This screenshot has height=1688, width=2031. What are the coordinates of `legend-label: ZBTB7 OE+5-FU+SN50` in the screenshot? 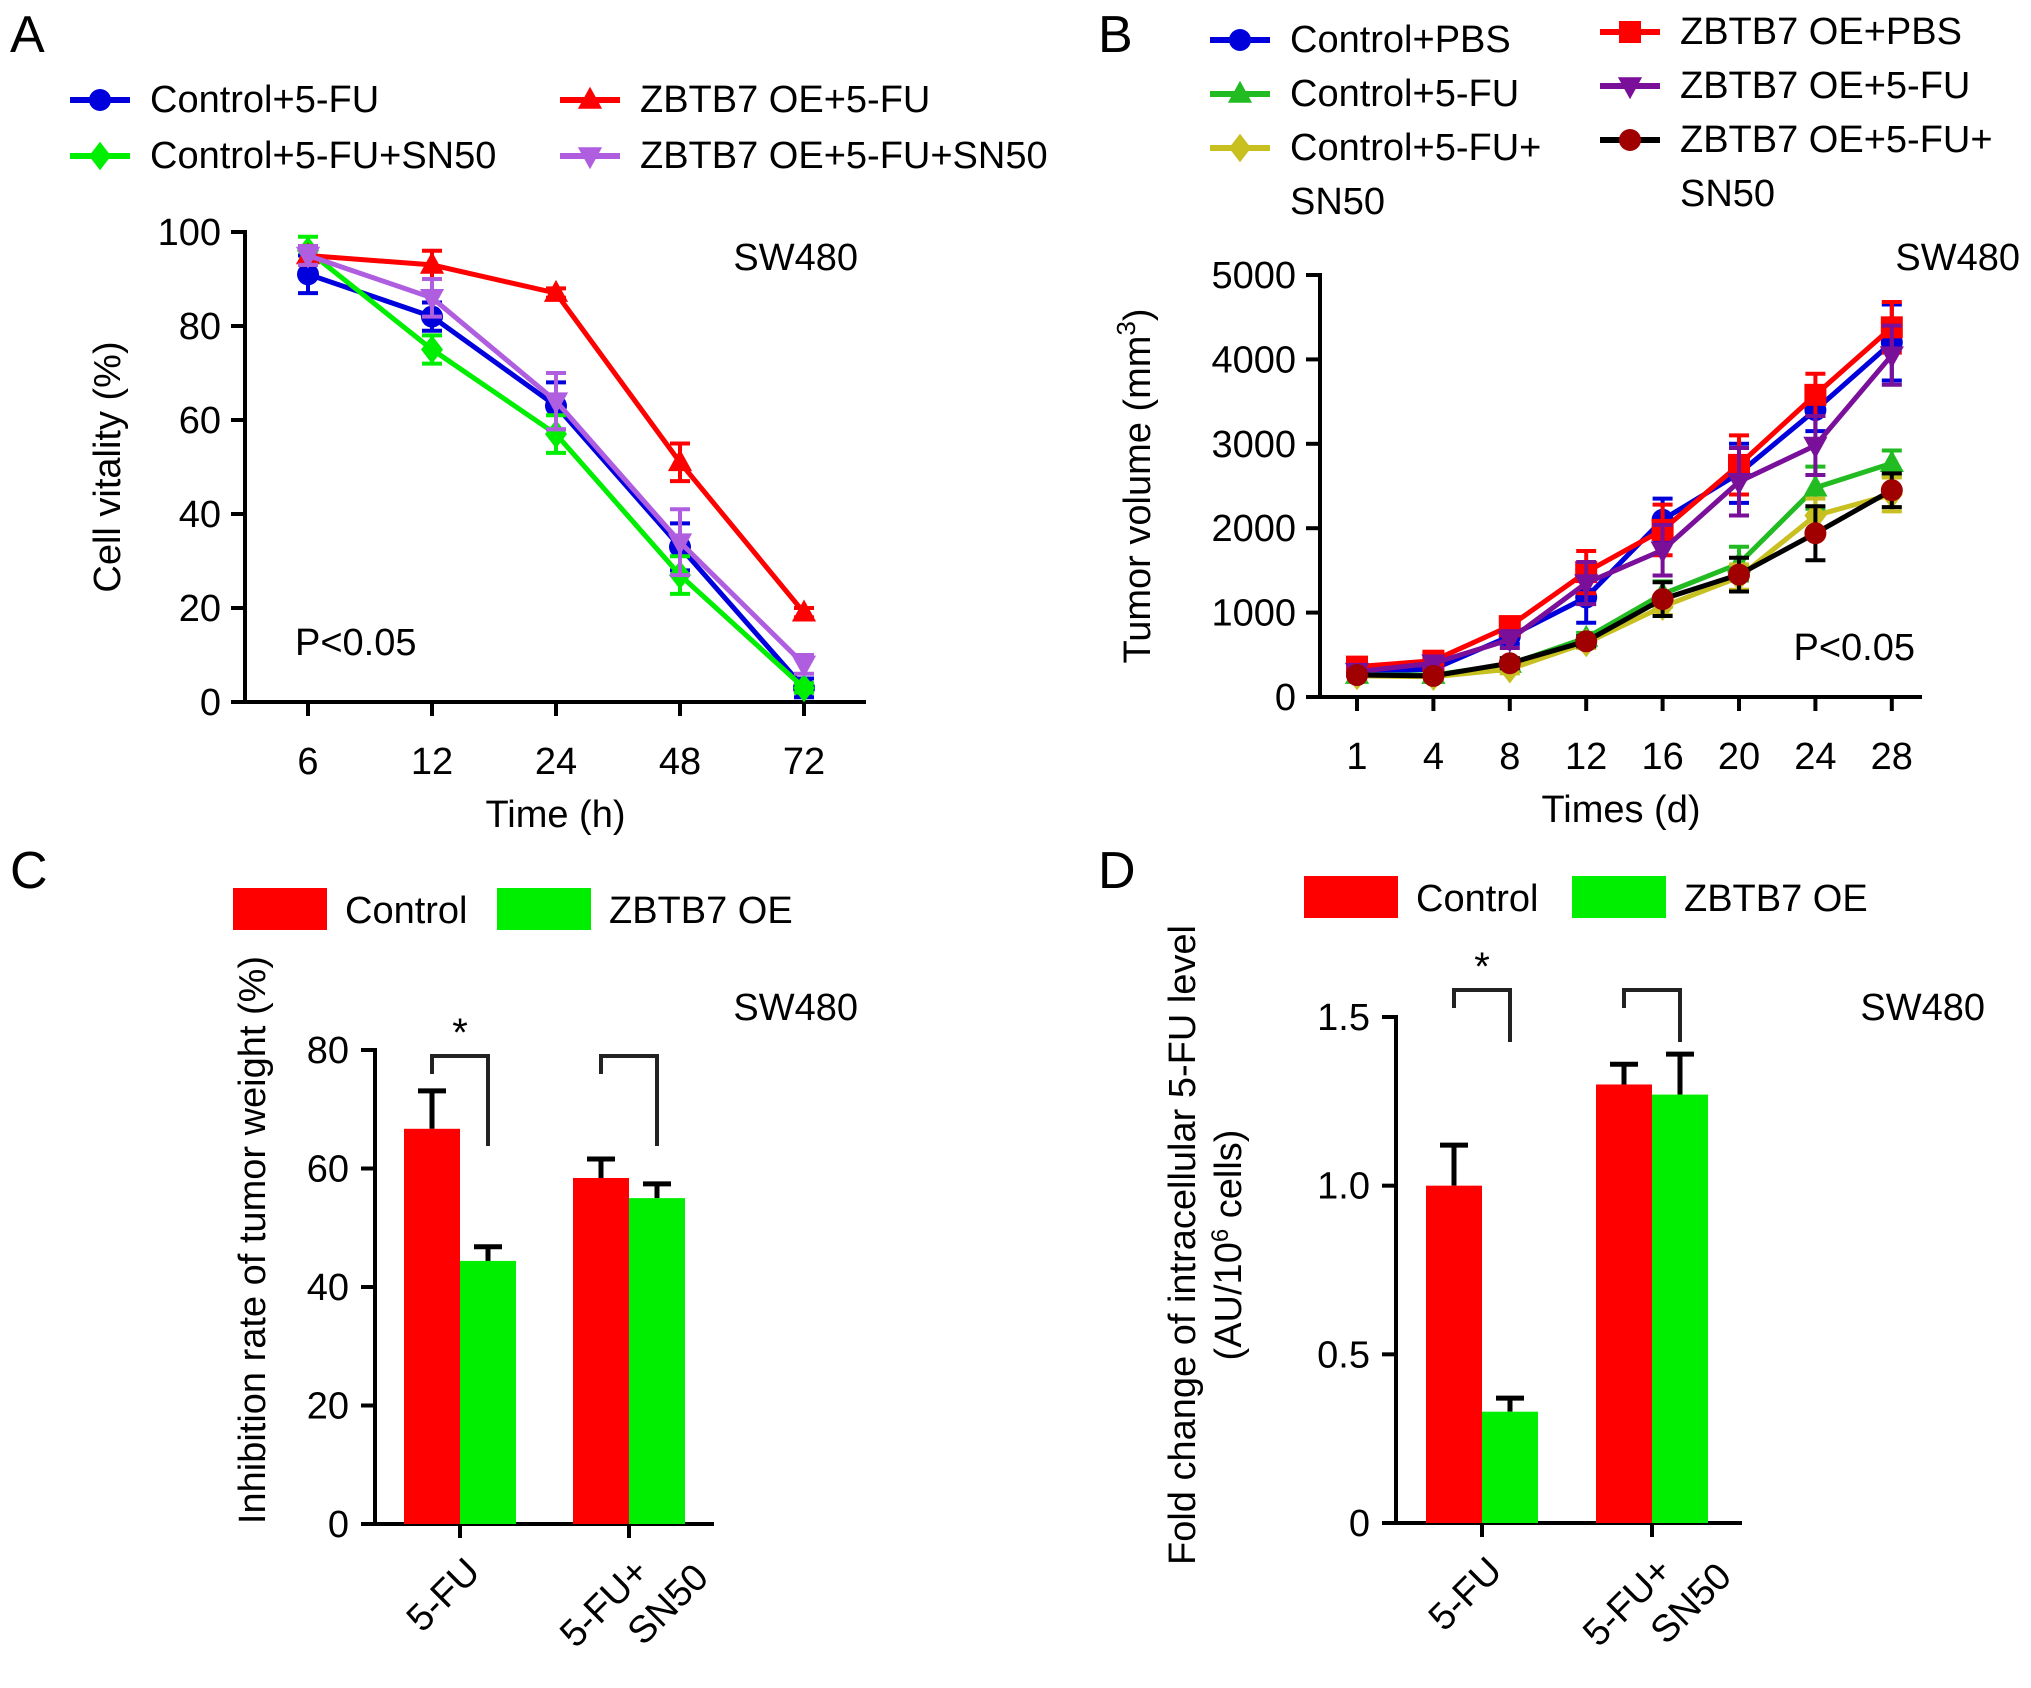 It's located at (844, 156).